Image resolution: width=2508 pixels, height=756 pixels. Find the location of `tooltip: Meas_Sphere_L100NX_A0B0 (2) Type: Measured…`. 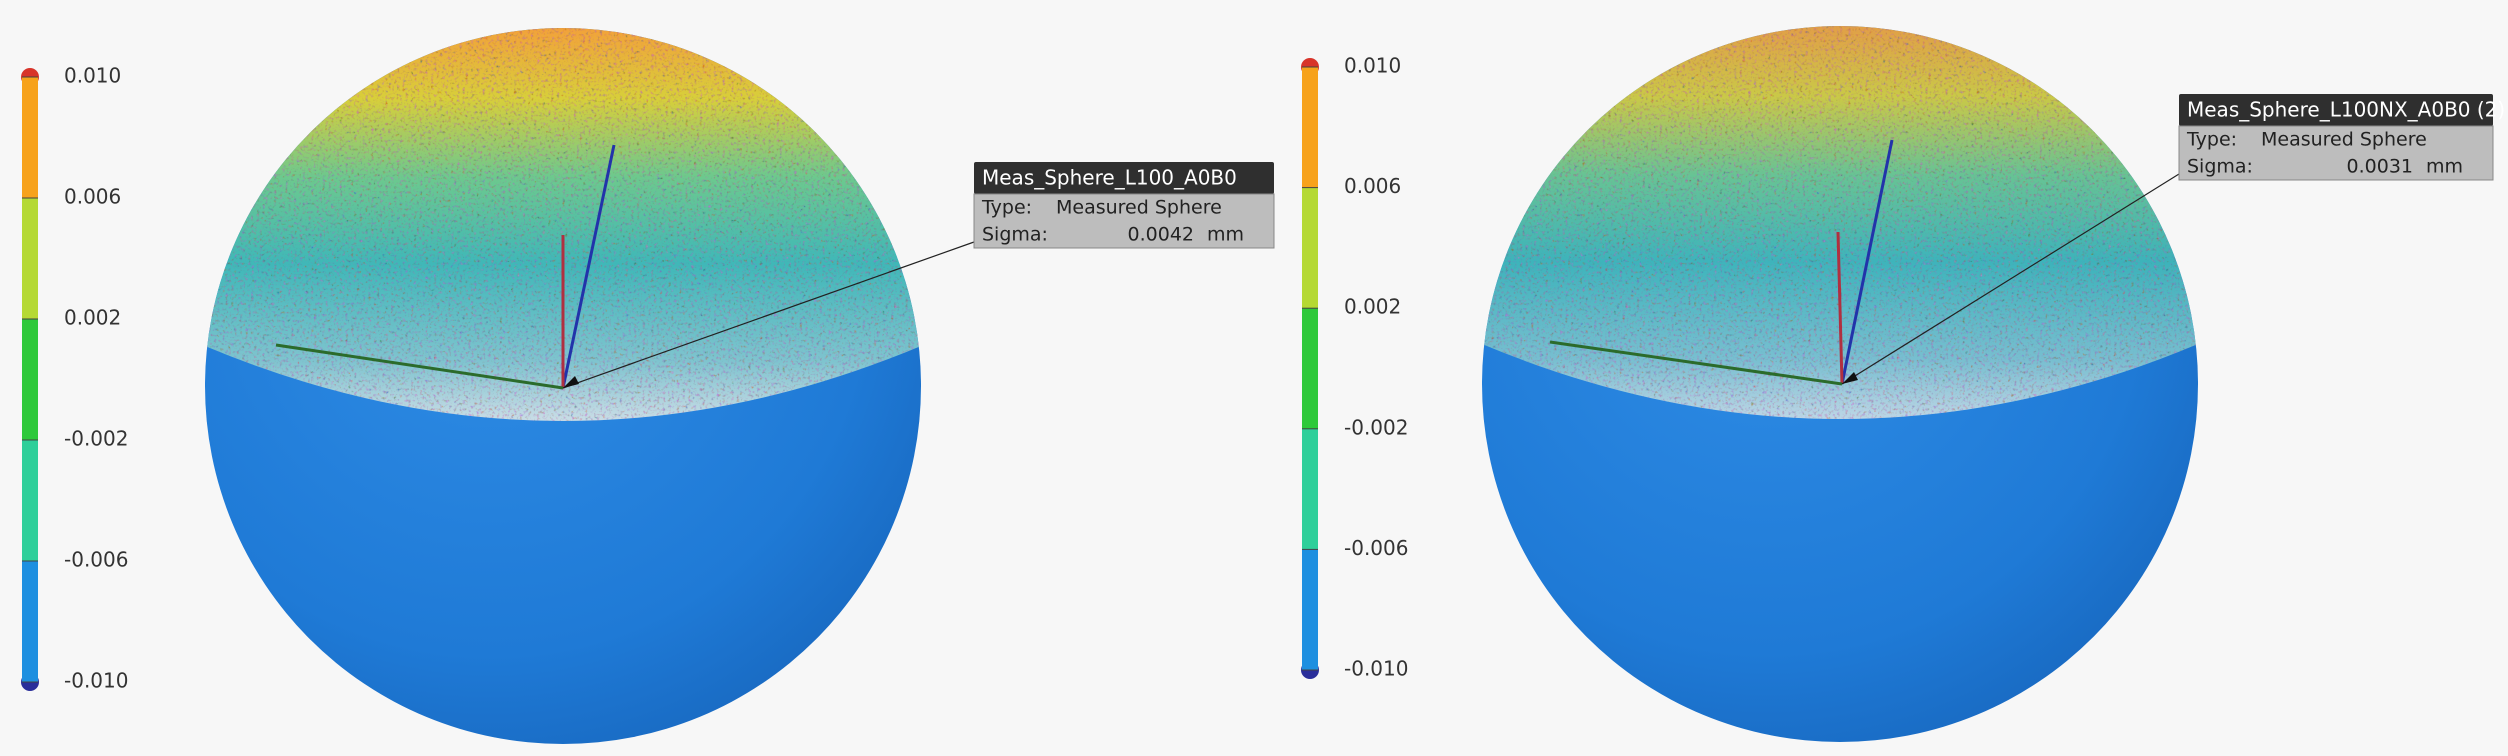

tooltip: Meas_Sphere_L100NX_A0B0 (2) Type: Measured… is located at coordinates (2341, 137).